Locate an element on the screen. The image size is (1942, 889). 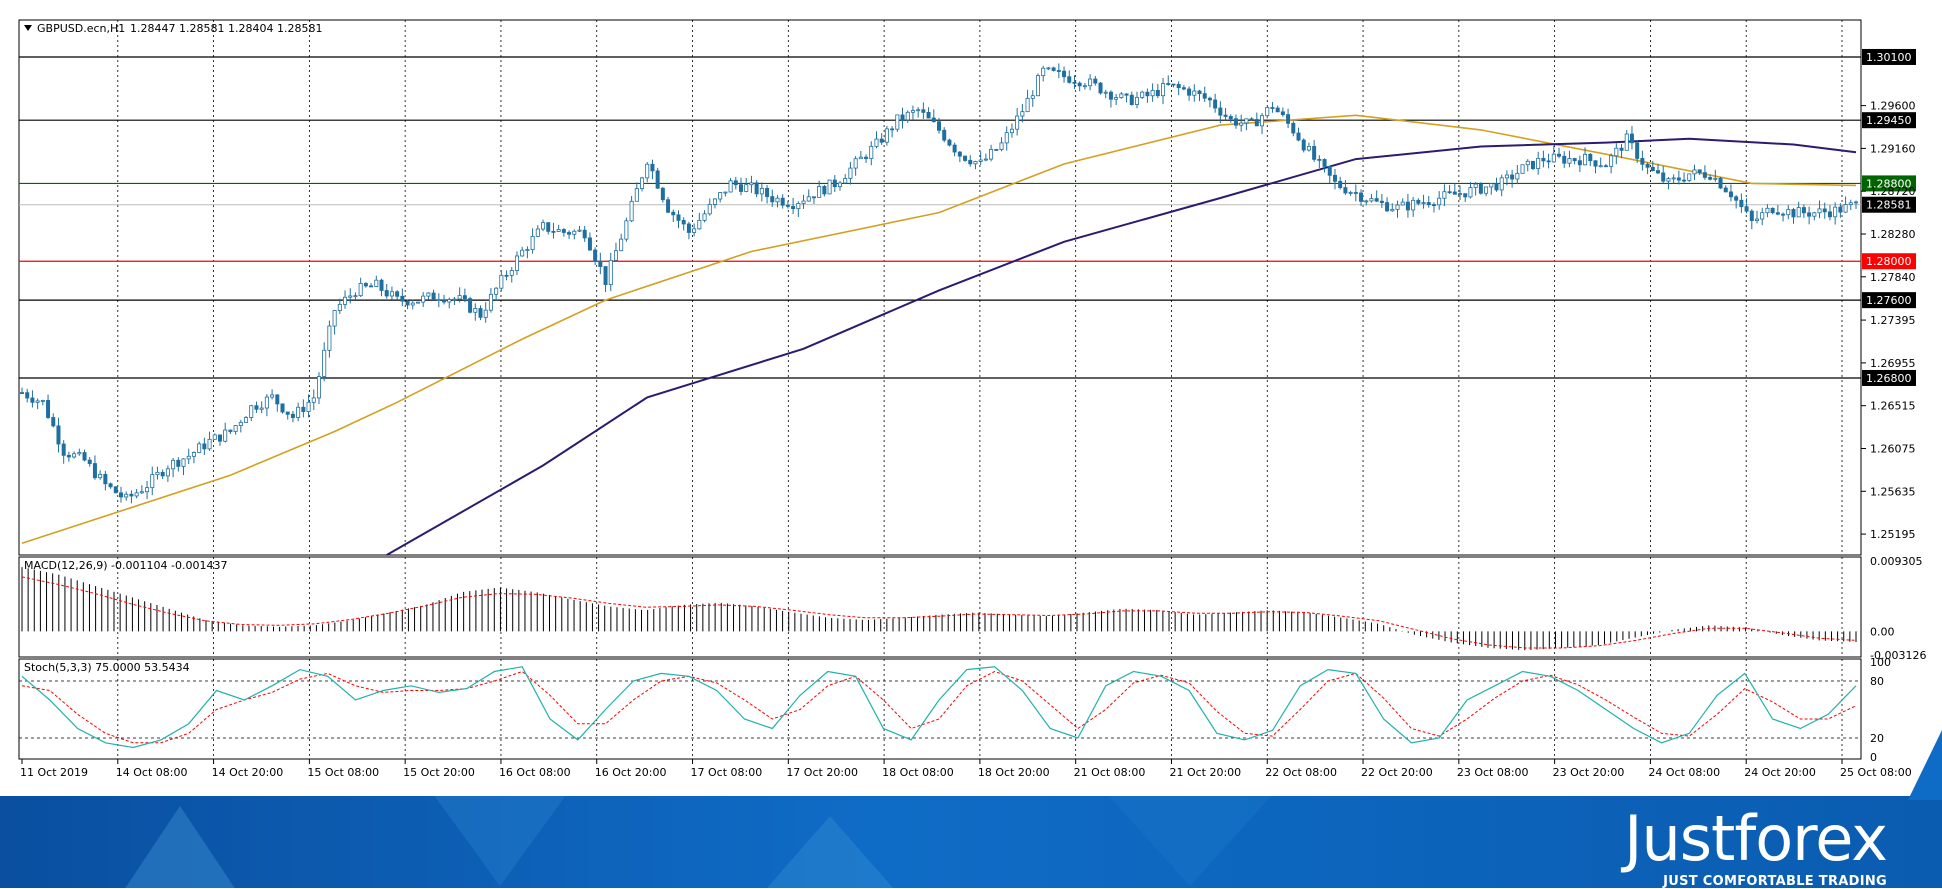
time-tick-label: 16 Oct 08:00 is located at coordinates (535, 772).